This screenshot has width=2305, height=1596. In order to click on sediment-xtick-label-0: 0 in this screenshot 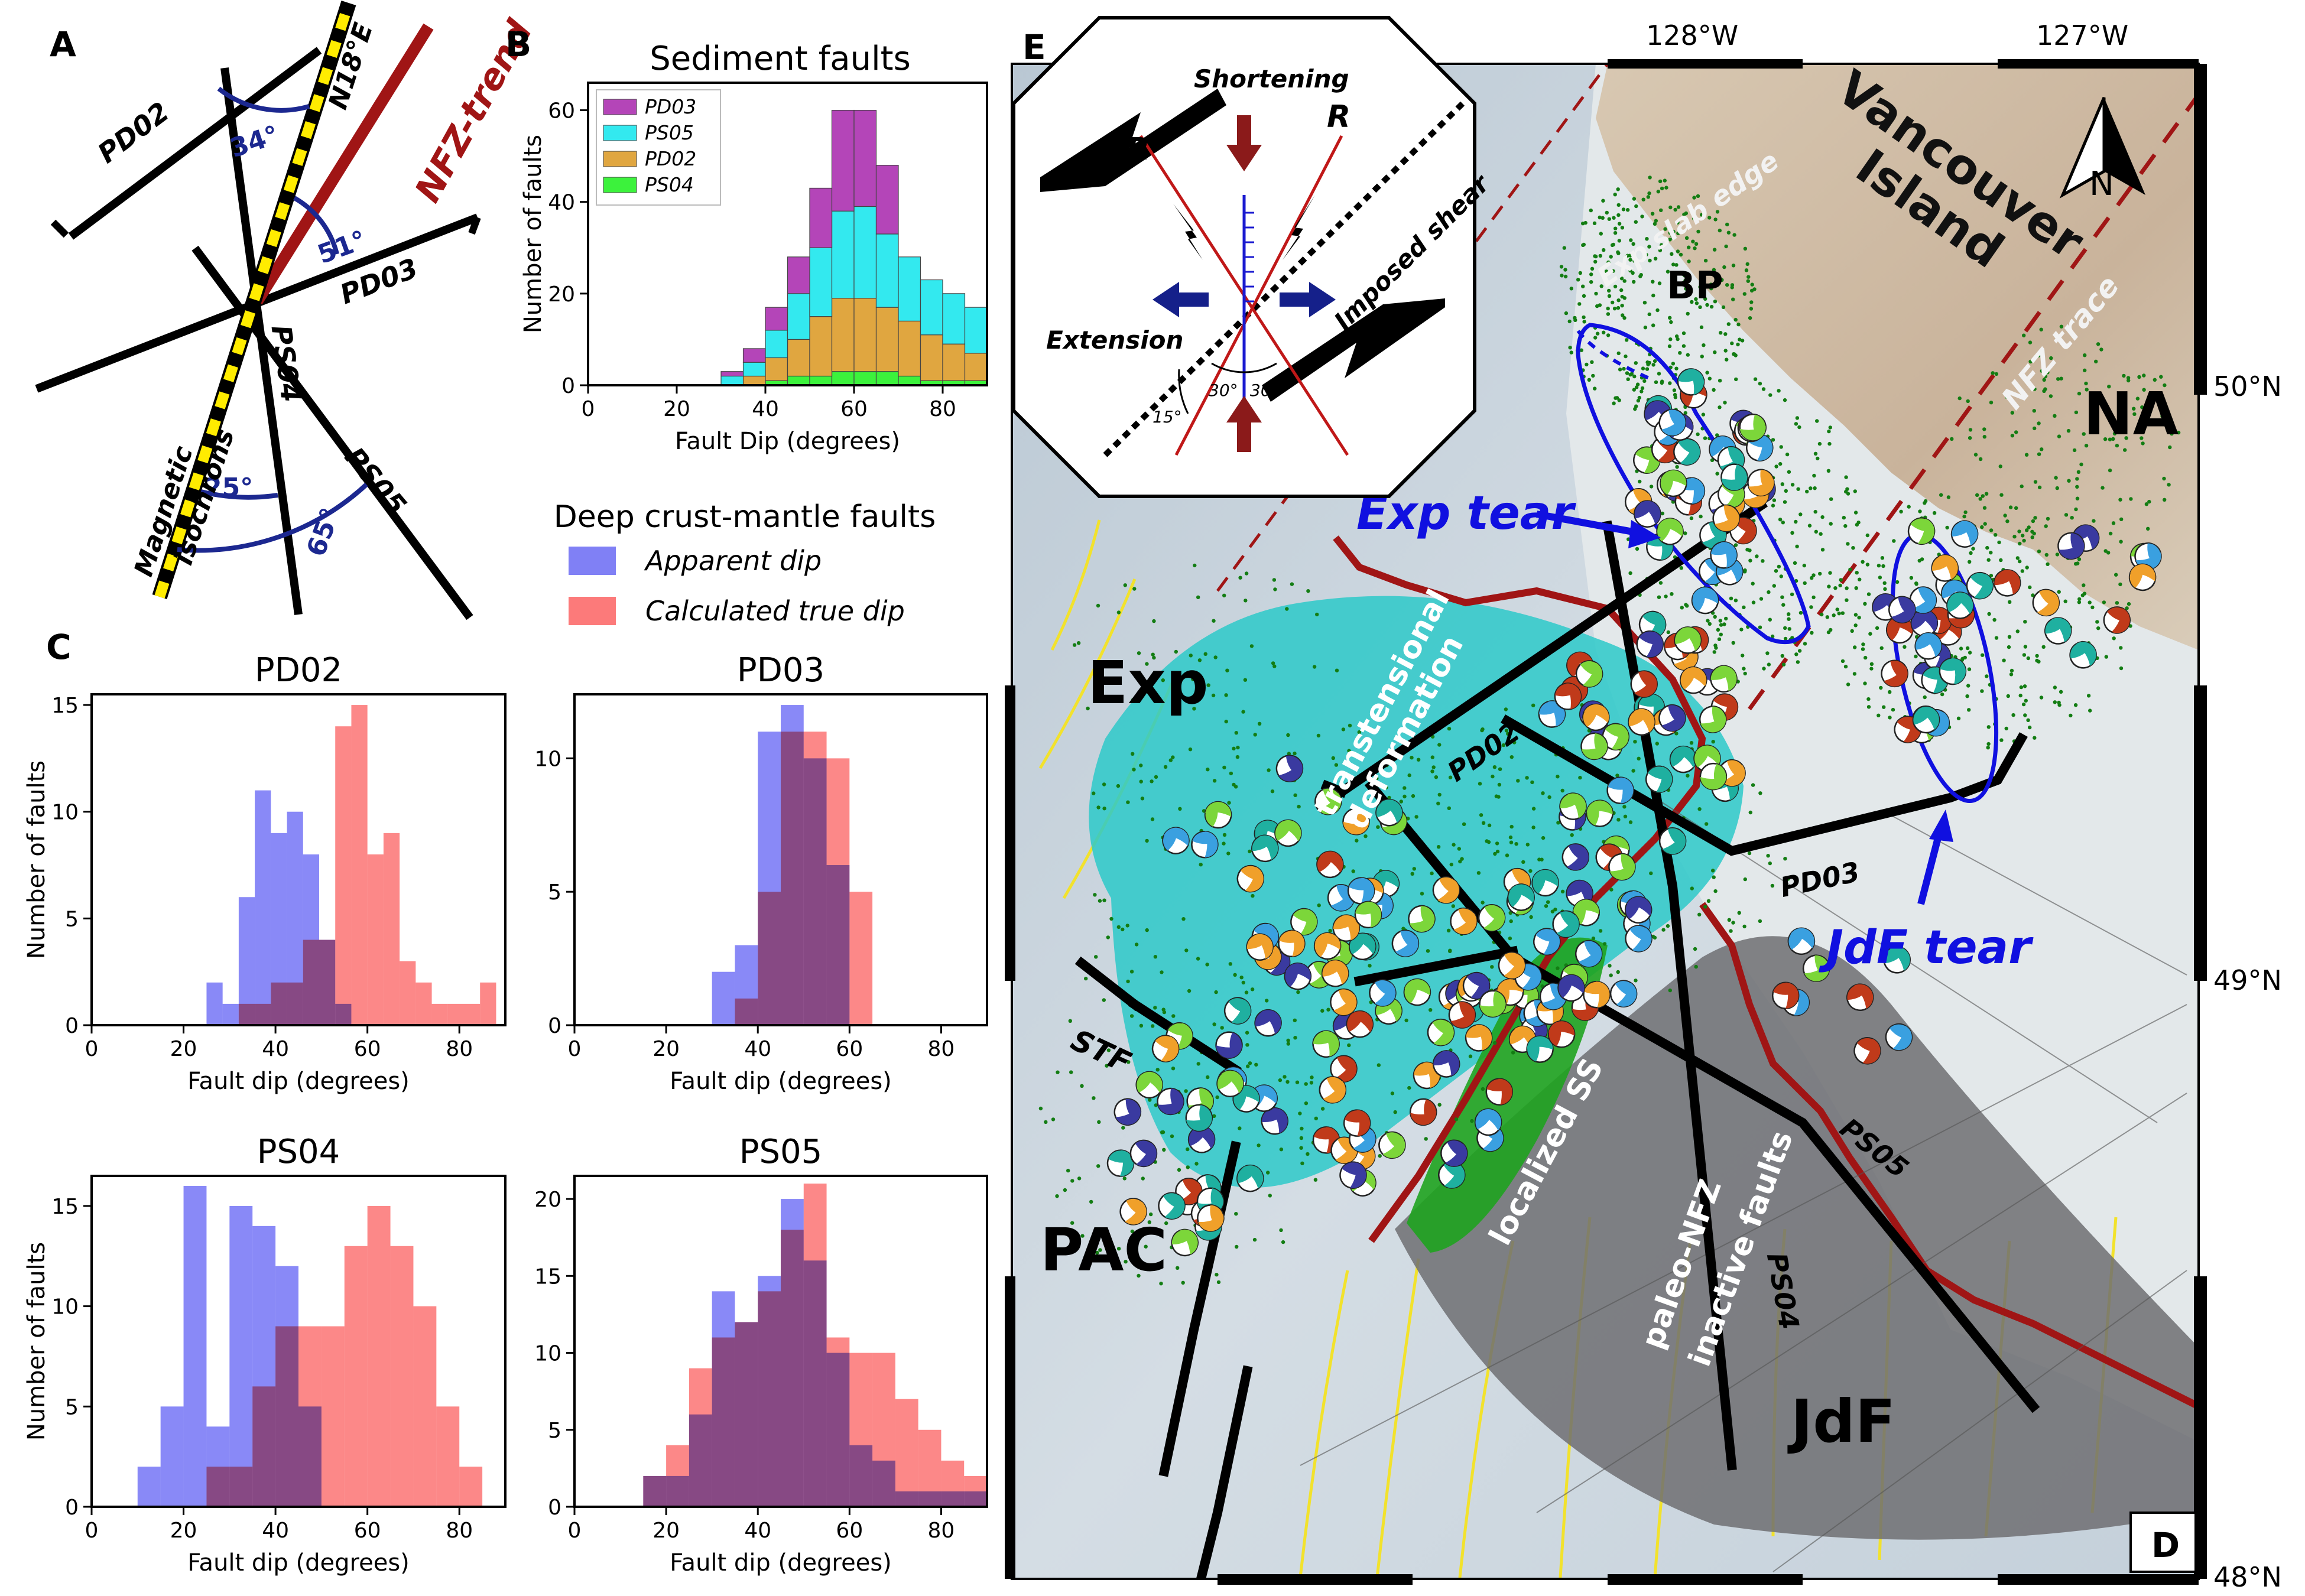, I will do `click(588, 409)`.